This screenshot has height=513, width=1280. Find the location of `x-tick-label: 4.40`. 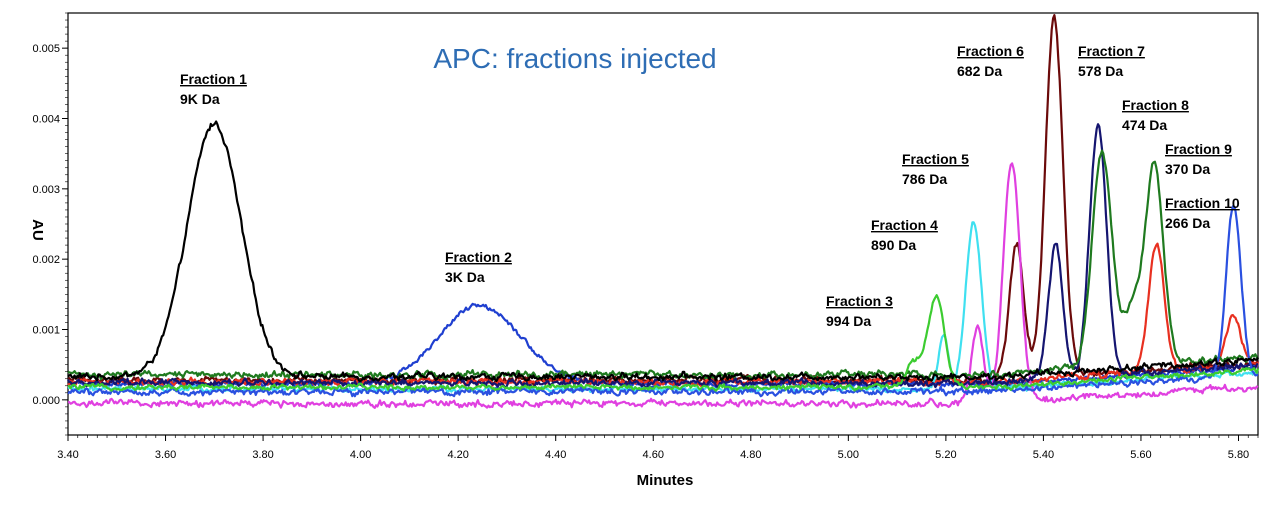

x-tick-label: 4.40 is located at coordinates (555, 455).